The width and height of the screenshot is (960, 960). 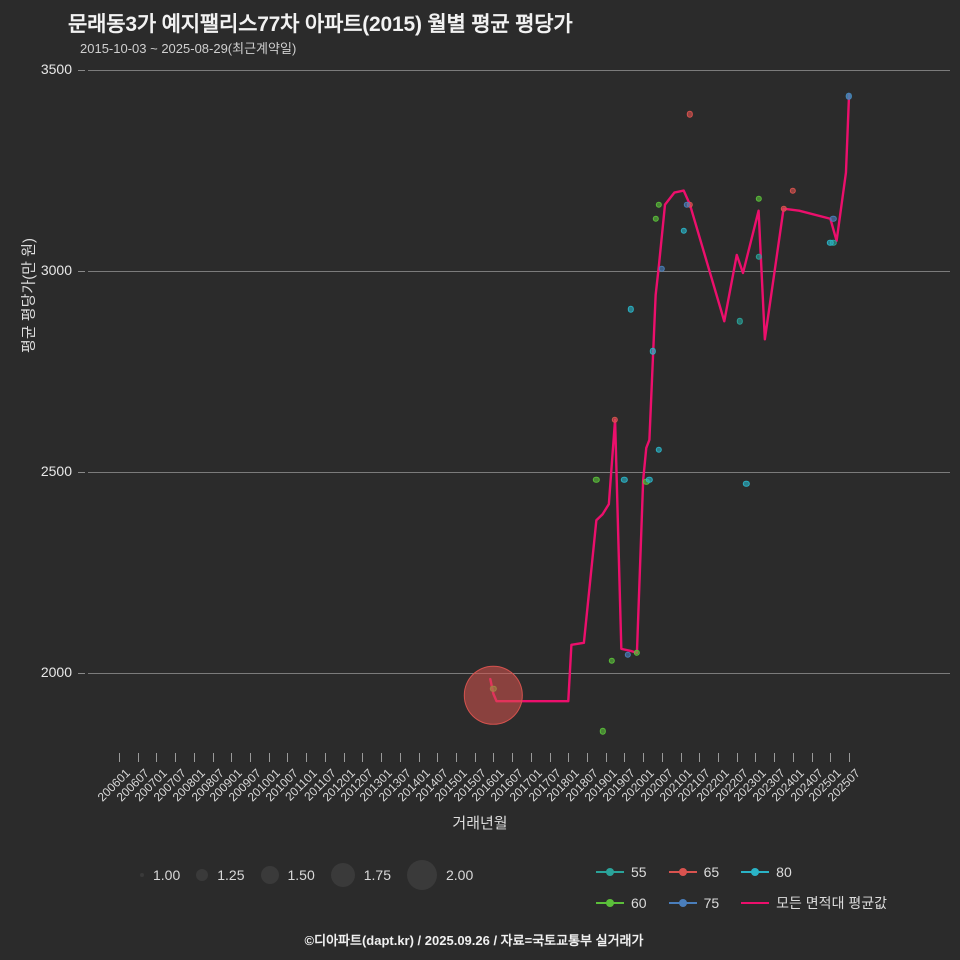 I want to click on legend-item-65: 65, so click(x=694, y=872).